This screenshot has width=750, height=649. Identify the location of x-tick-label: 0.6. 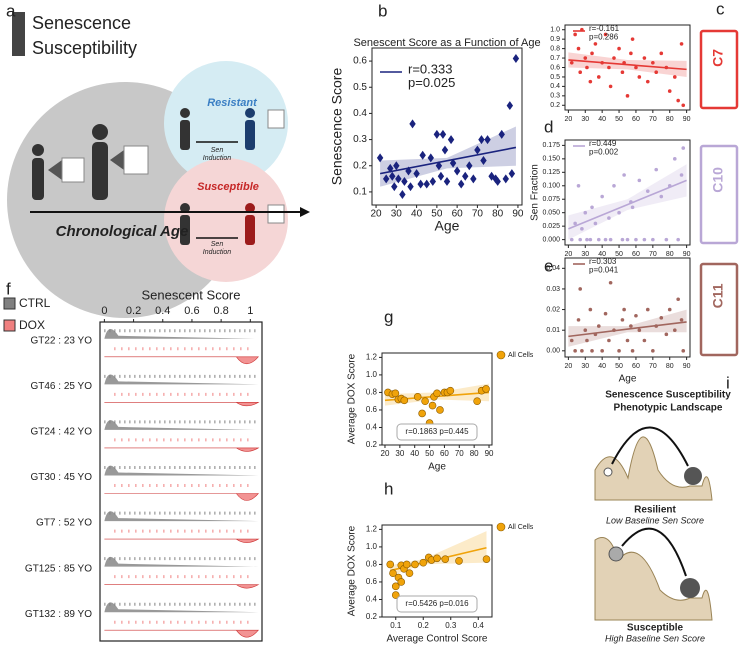
(191, 311).